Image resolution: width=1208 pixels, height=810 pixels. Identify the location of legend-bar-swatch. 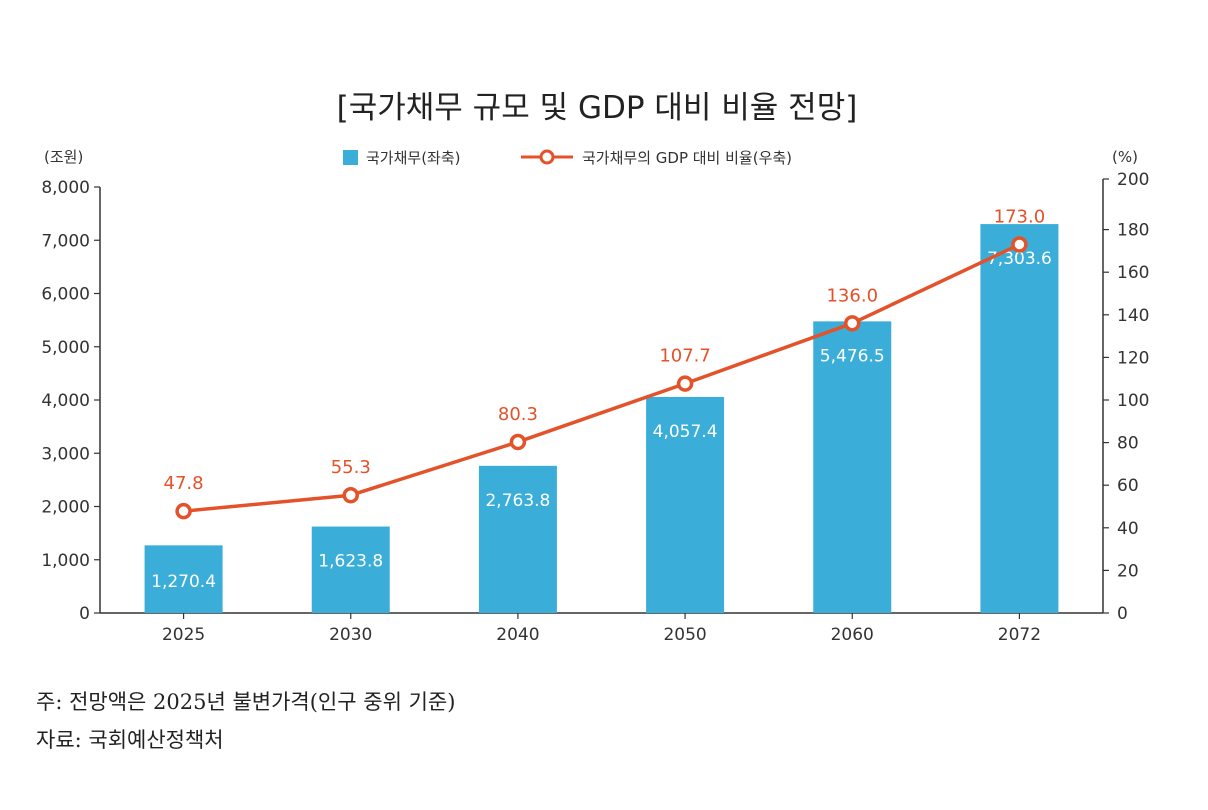
(350, 157).